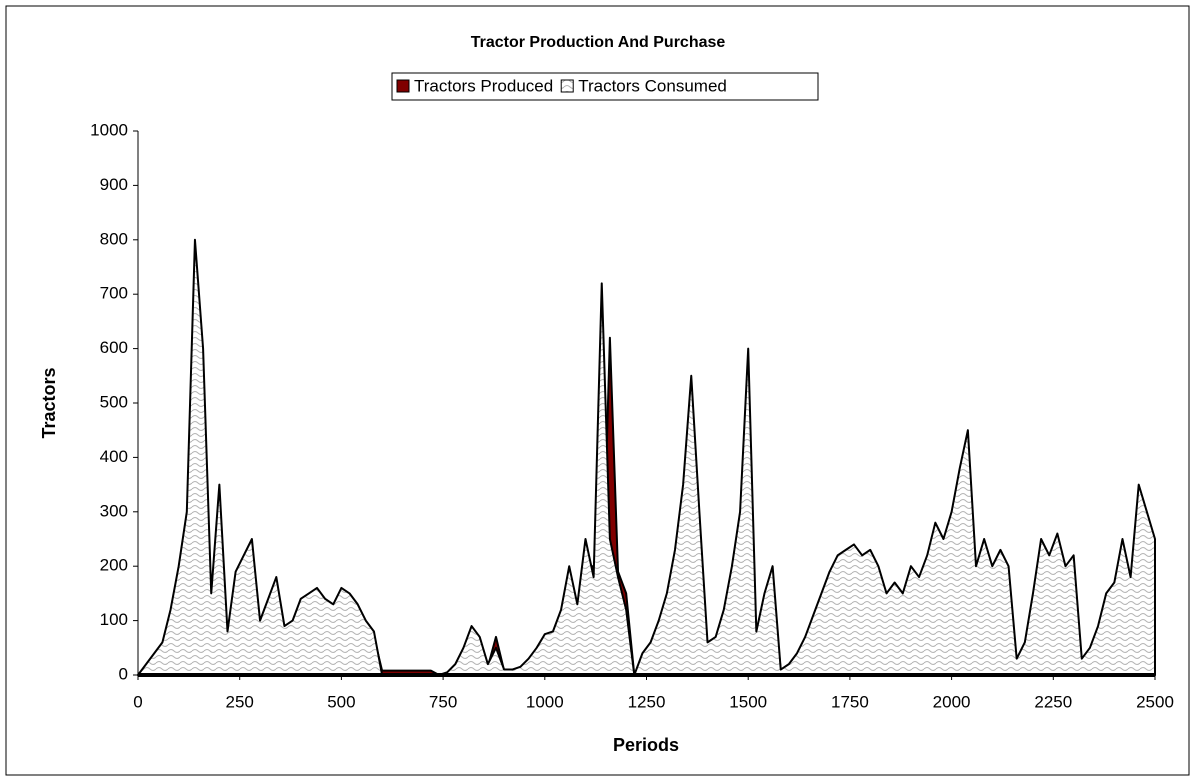  What do you see at coordinates (1155, 701) in the screenshot?
I see `x-tick-label: 2500` at bounding box center [1155, 701].